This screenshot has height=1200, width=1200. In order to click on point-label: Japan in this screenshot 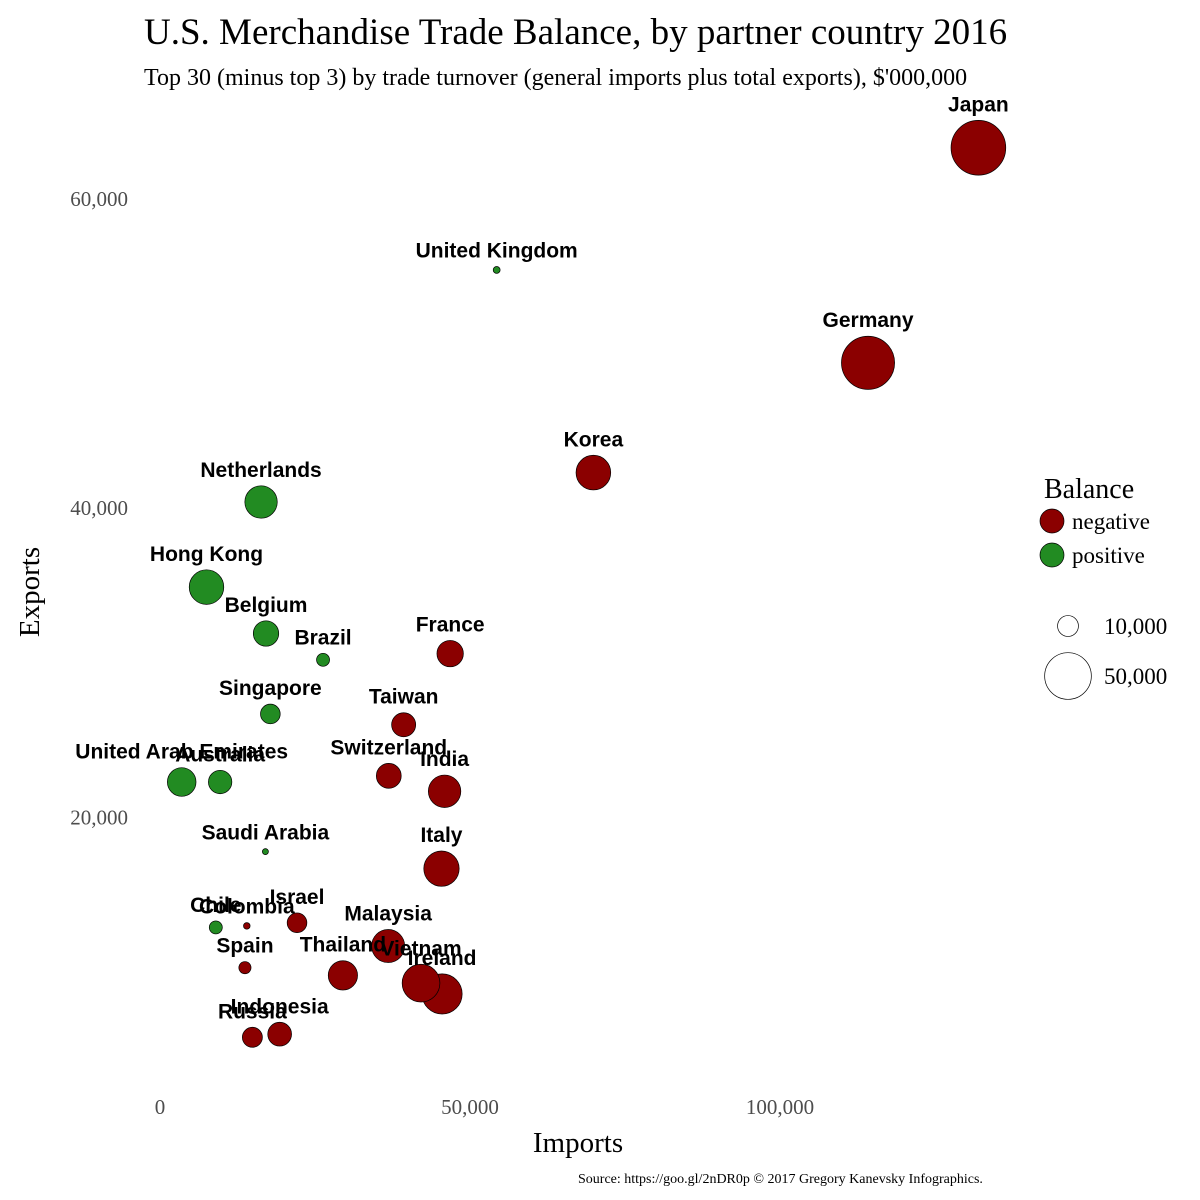, I will do `click(978, 104)`.